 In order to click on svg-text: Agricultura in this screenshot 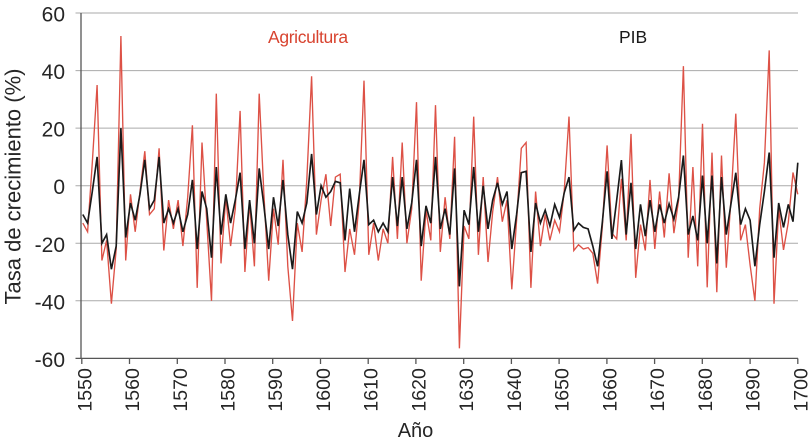, I will do `click(308, 37)`.